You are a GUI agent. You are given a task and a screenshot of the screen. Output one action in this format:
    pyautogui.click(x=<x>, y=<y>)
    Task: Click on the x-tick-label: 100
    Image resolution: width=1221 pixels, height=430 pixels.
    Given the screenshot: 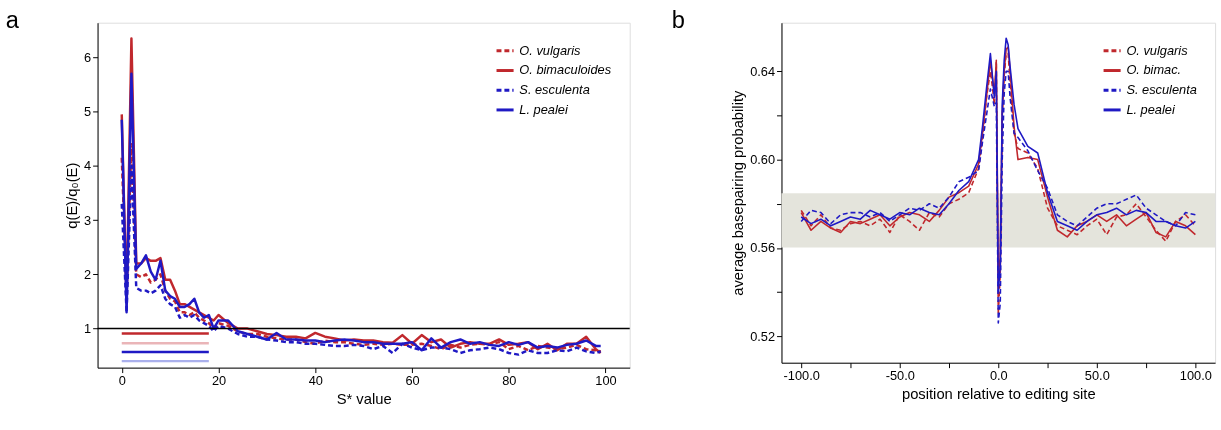 What is the action you would take?
    pyautogui.click(x=606, y=380)
    